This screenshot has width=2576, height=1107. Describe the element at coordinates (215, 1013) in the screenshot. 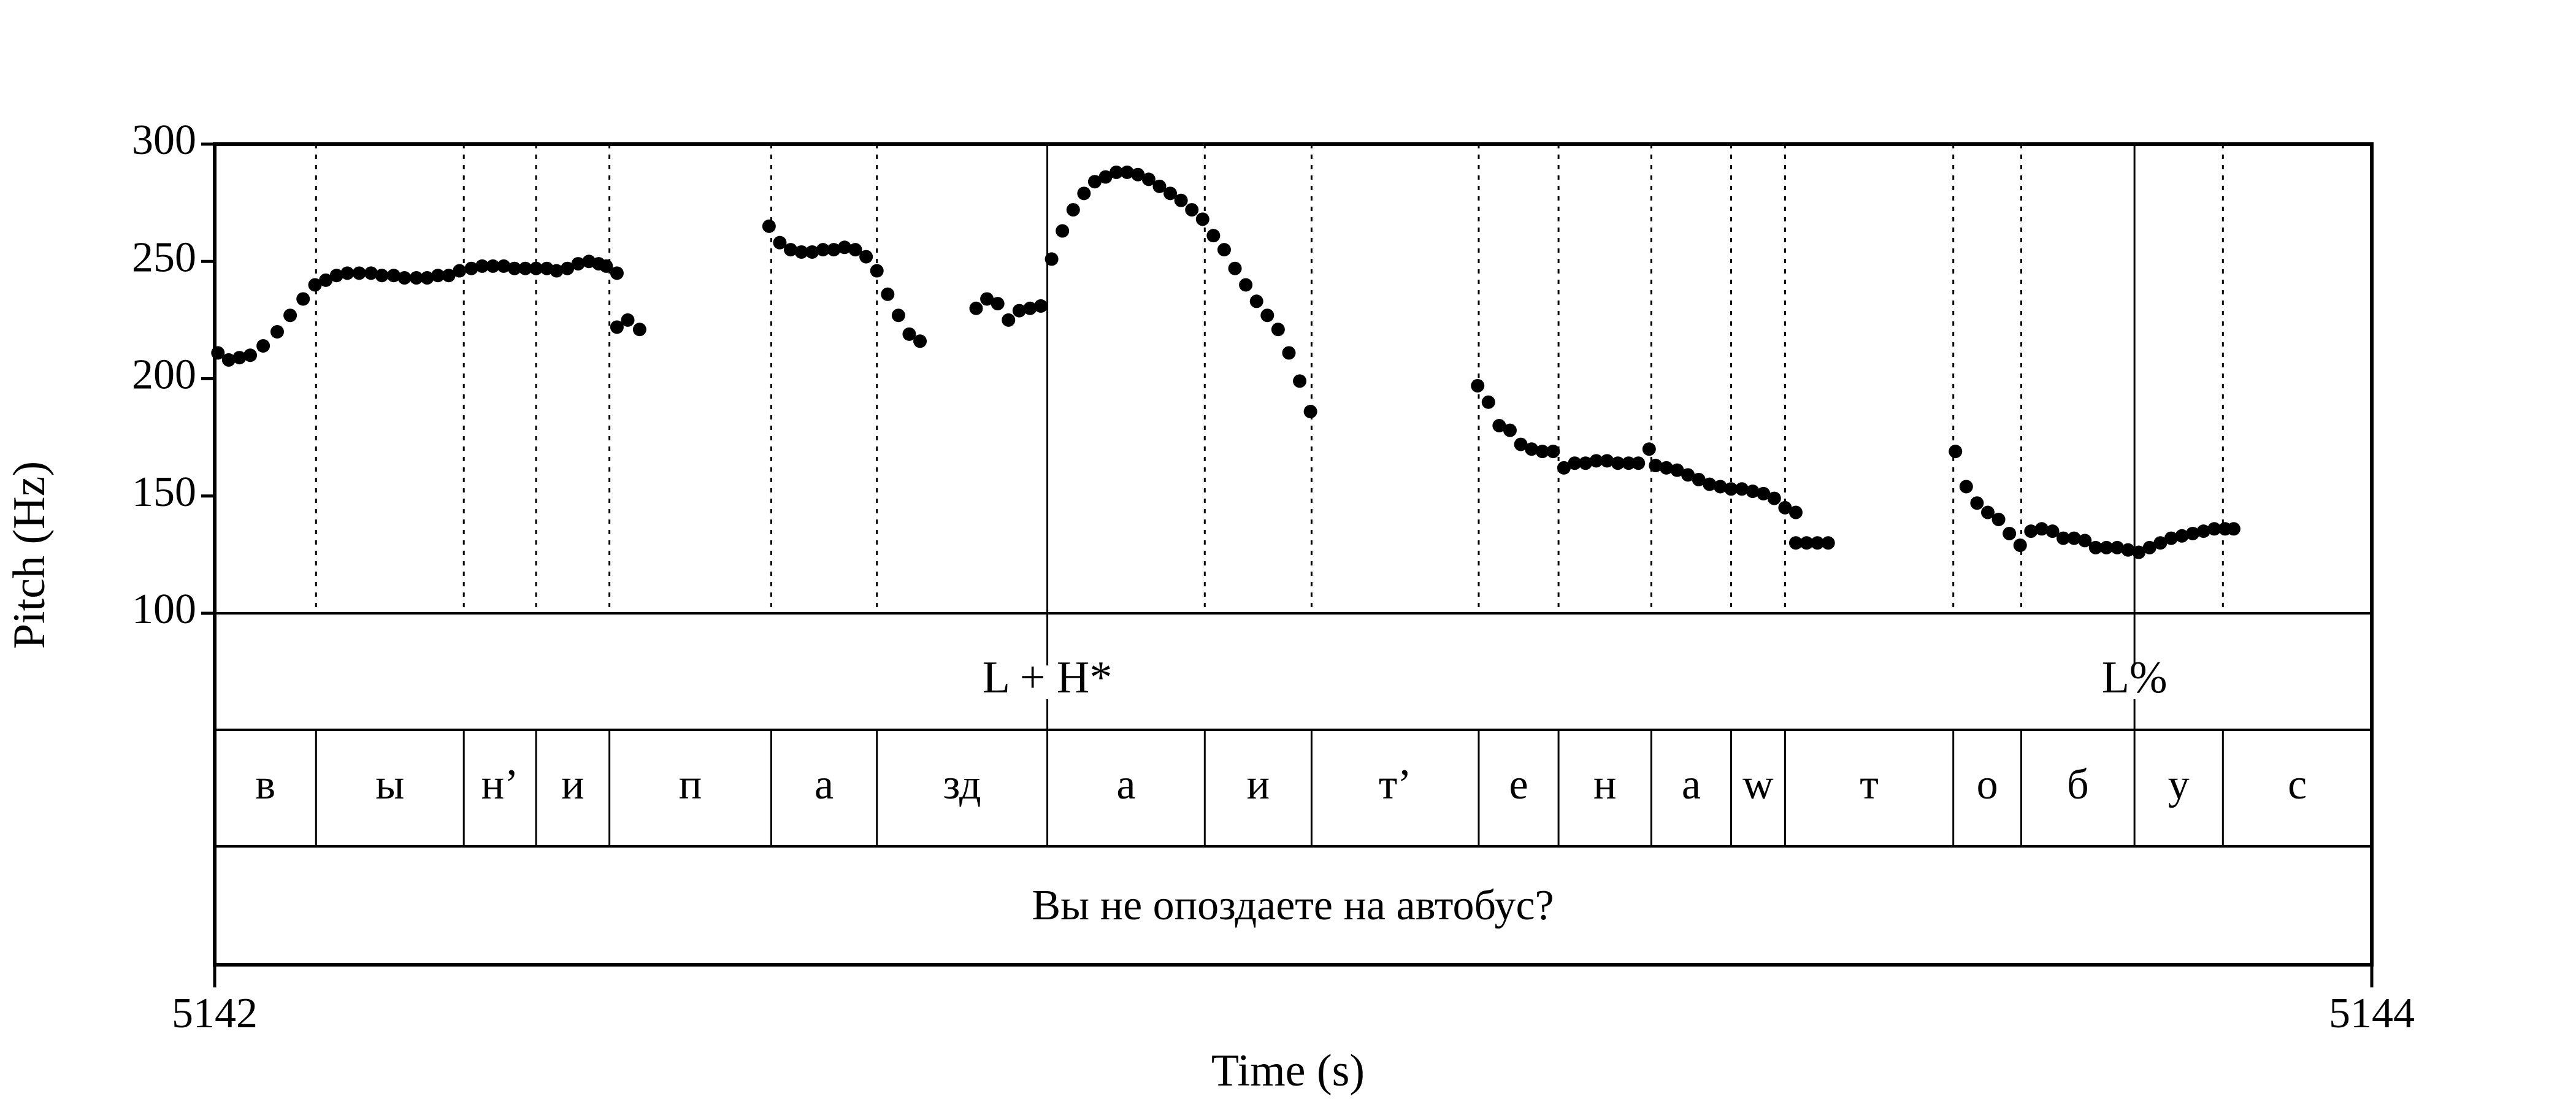

I see `x-tick-label-start: 5142` at that location.